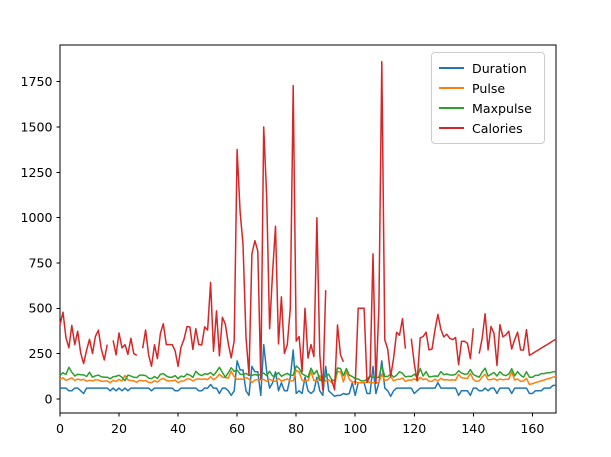 This screenshot has height=457, width=611. Describe the element at coordinates (178, 428) in the screenshot. I see `x-tick-label: 40` at that location.